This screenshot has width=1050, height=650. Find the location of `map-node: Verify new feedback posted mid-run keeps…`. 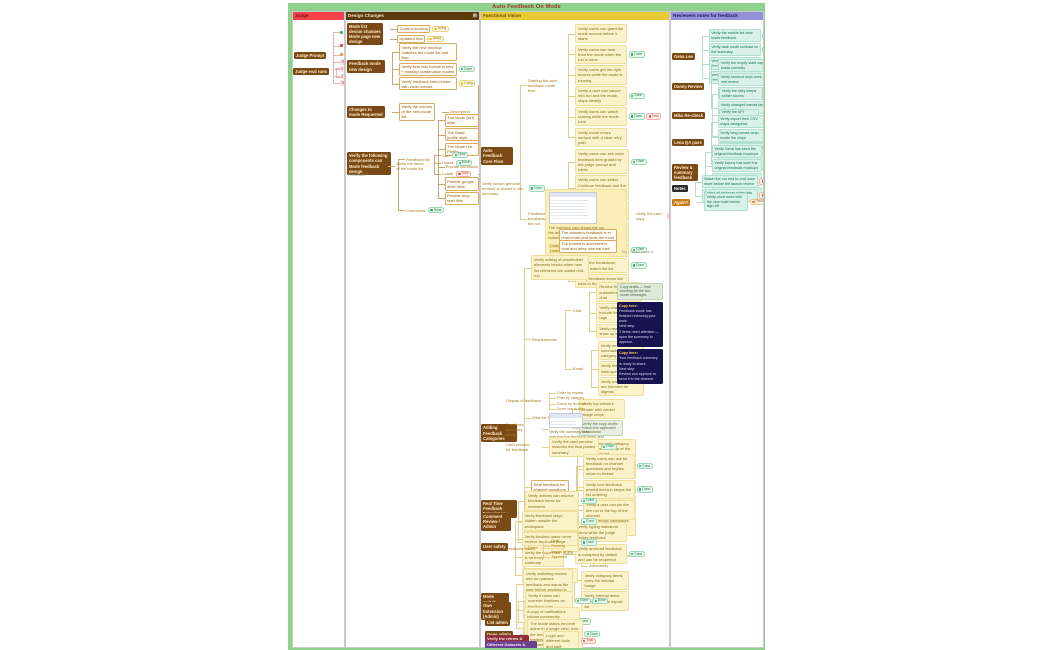

map-node: Verify new feedback posted mid-run keeps… is located at coordinates (609, 489).